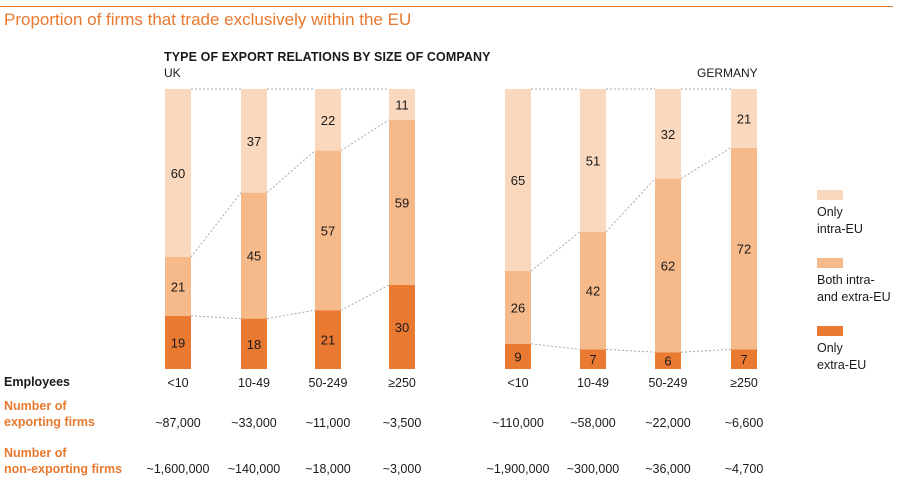  What do you see at coordinates (842, 365) in the screenshot?
I see `legend-label-line: extra-EU` at bounding box center [842, 365].